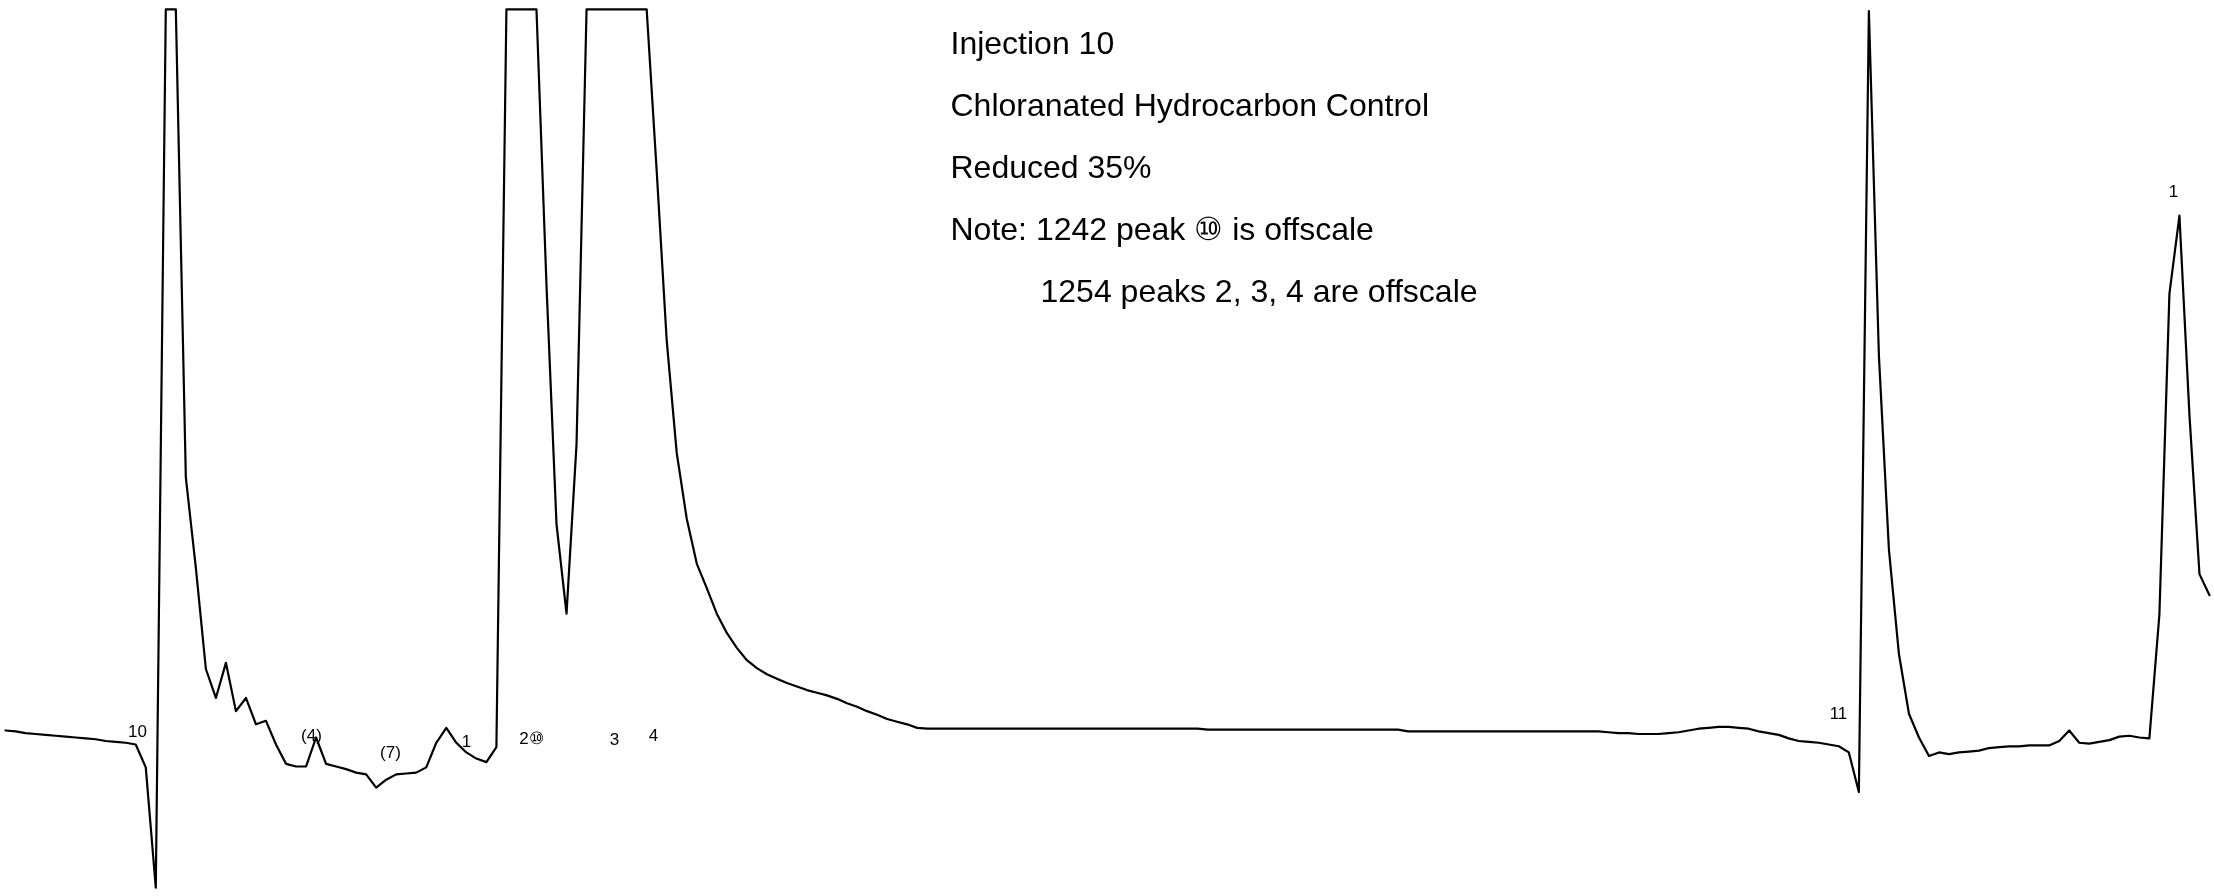 This screenshot has height=896, width=2214. What do you see at coordinates (1189, 104) in the screenshot?
I see `text: Chloranated Hydrocarbon Control` at bounding box center [1189, 104].